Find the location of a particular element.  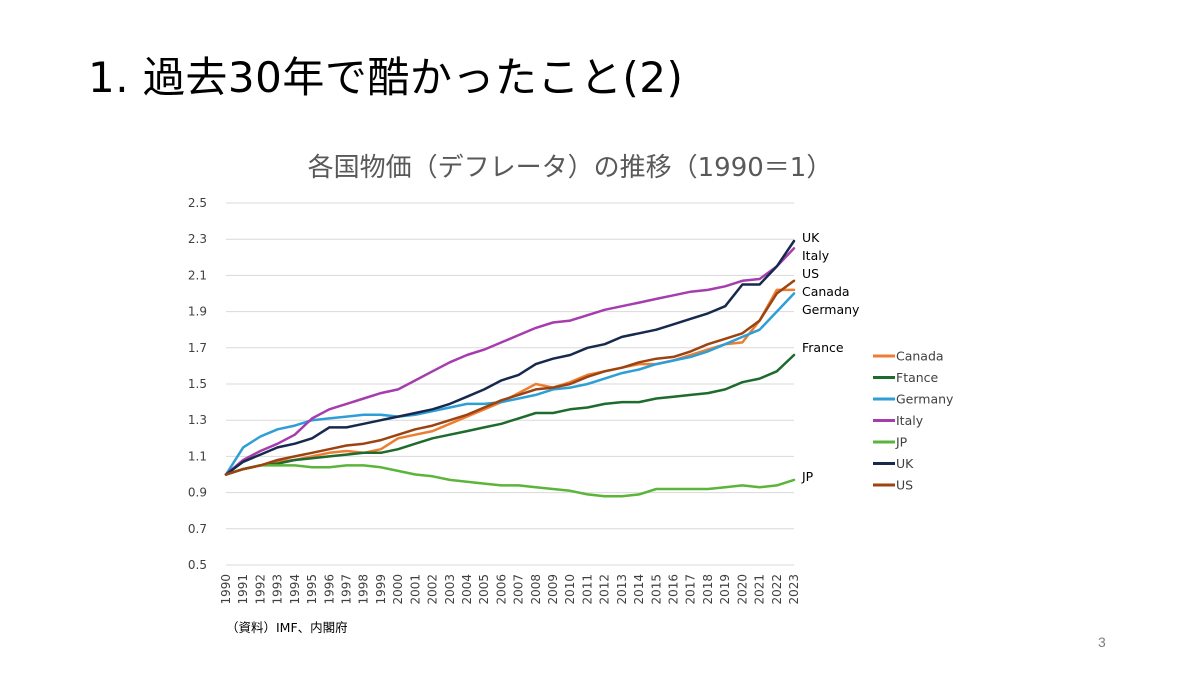

series-line-france is located at coordinates (510, 414).